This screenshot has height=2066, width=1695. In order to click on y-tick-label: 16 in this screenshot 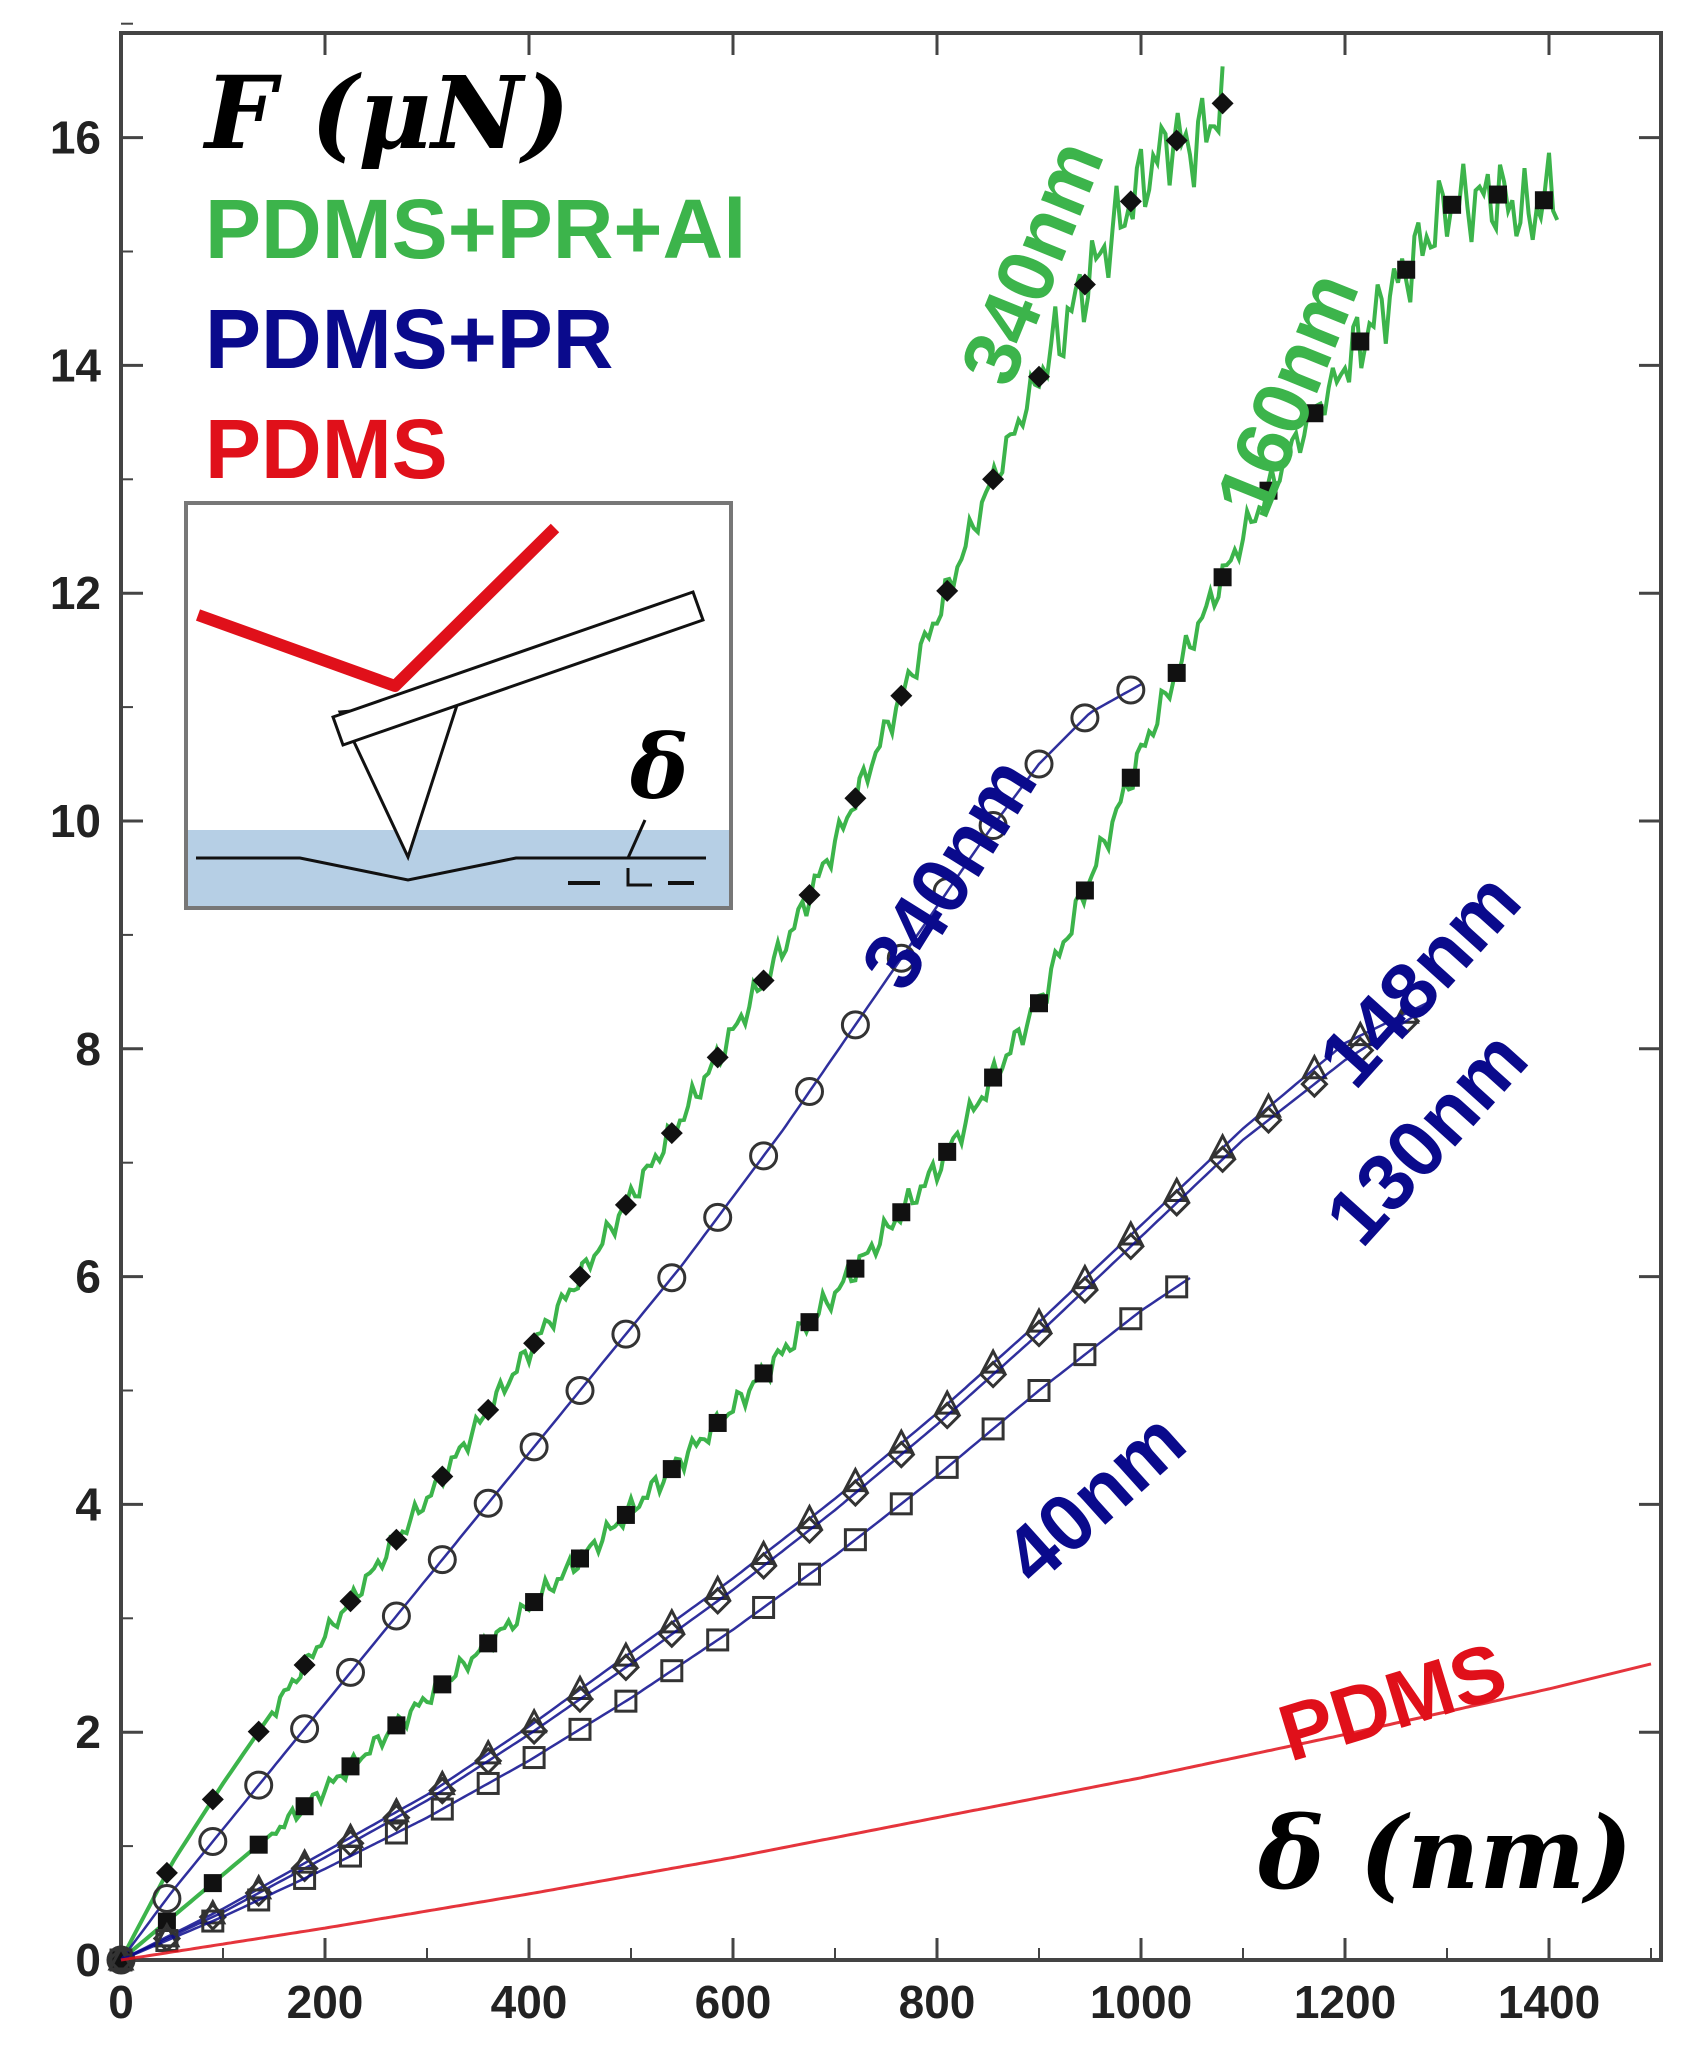, I will do `click(75, 138)`.